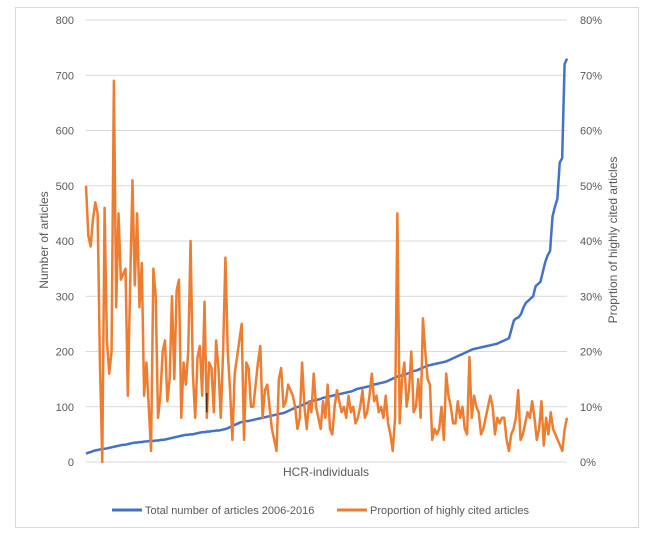 The width and height of the screenshot is (650, 534). Describe the element at coordinates (71, 463) in the screenshot. I see `left-tick-label: 0` at that location.